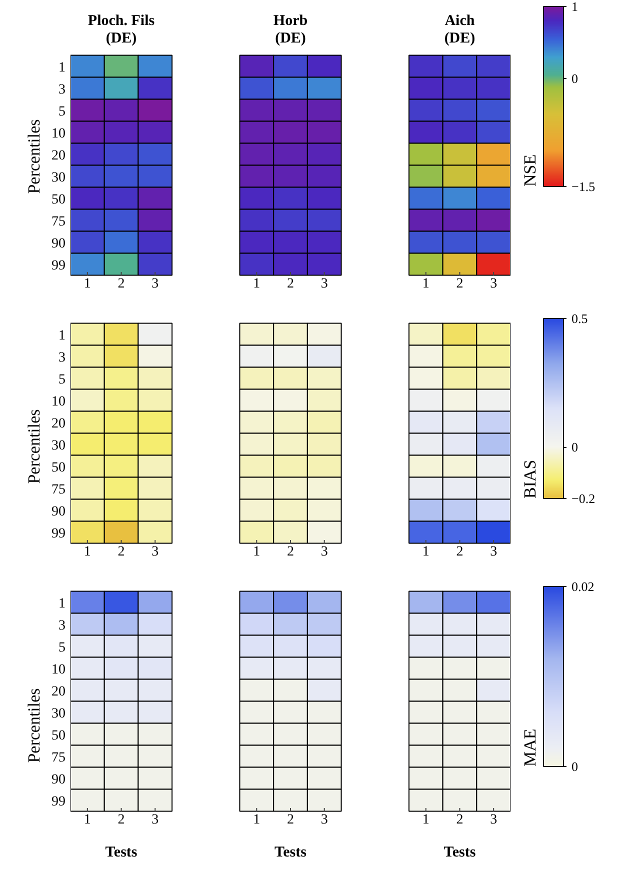 The image size is (629, 895). What do you see at coordinates (575, 7) in the screenshot?
I see `color-bar-label: 1` at bounding box center [575, 7].